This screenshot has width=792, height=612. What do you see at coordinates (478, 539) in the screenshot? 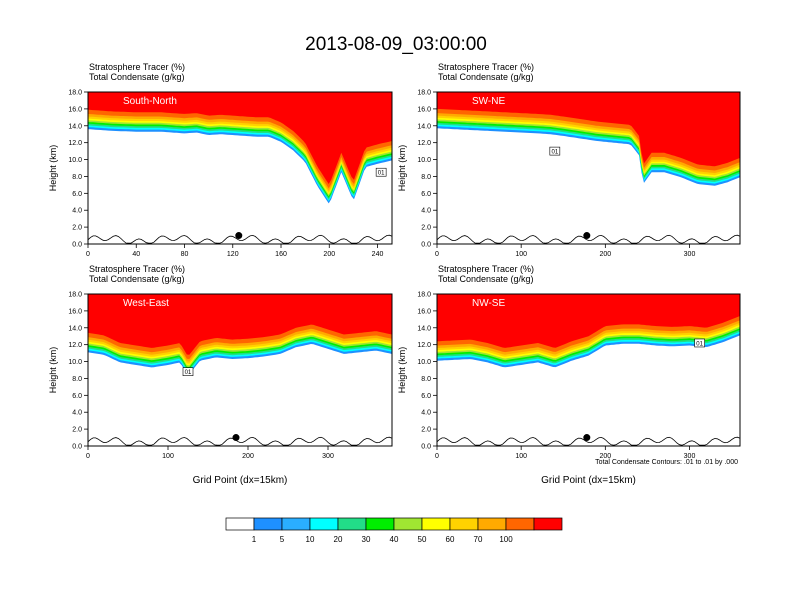
I see `colorbar-label: 70` at bounding box center [478, 539].